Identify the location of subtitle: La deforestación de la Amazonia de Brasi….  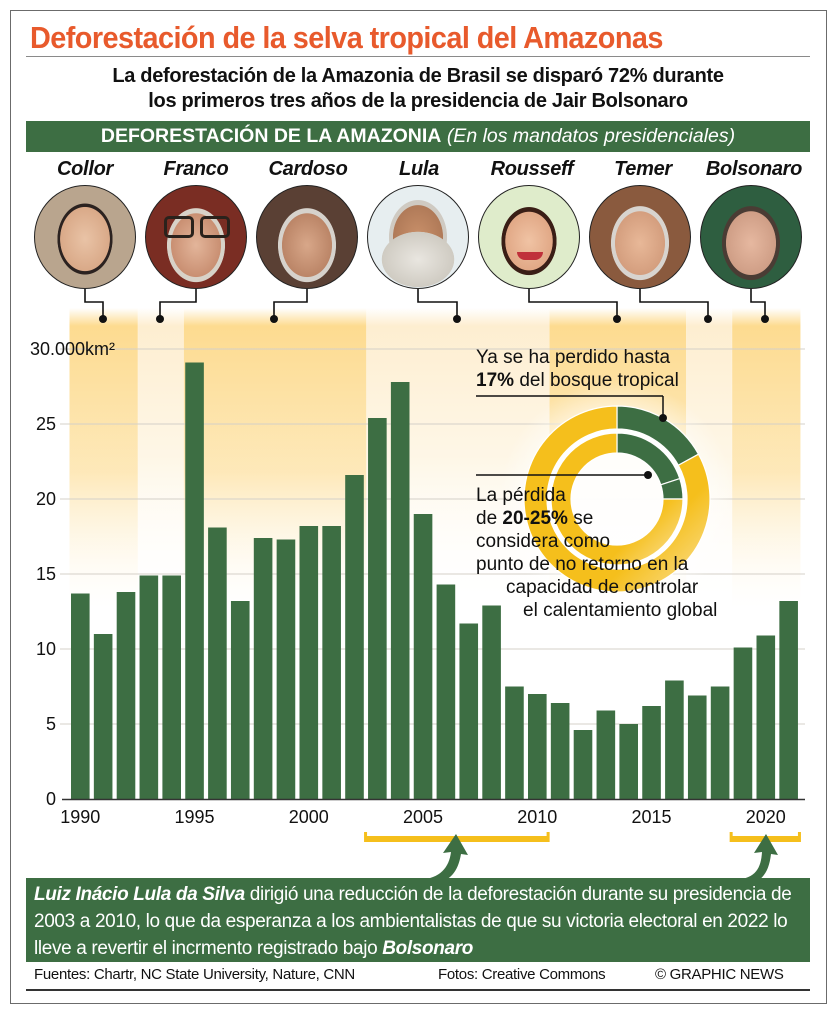
(418, 89).